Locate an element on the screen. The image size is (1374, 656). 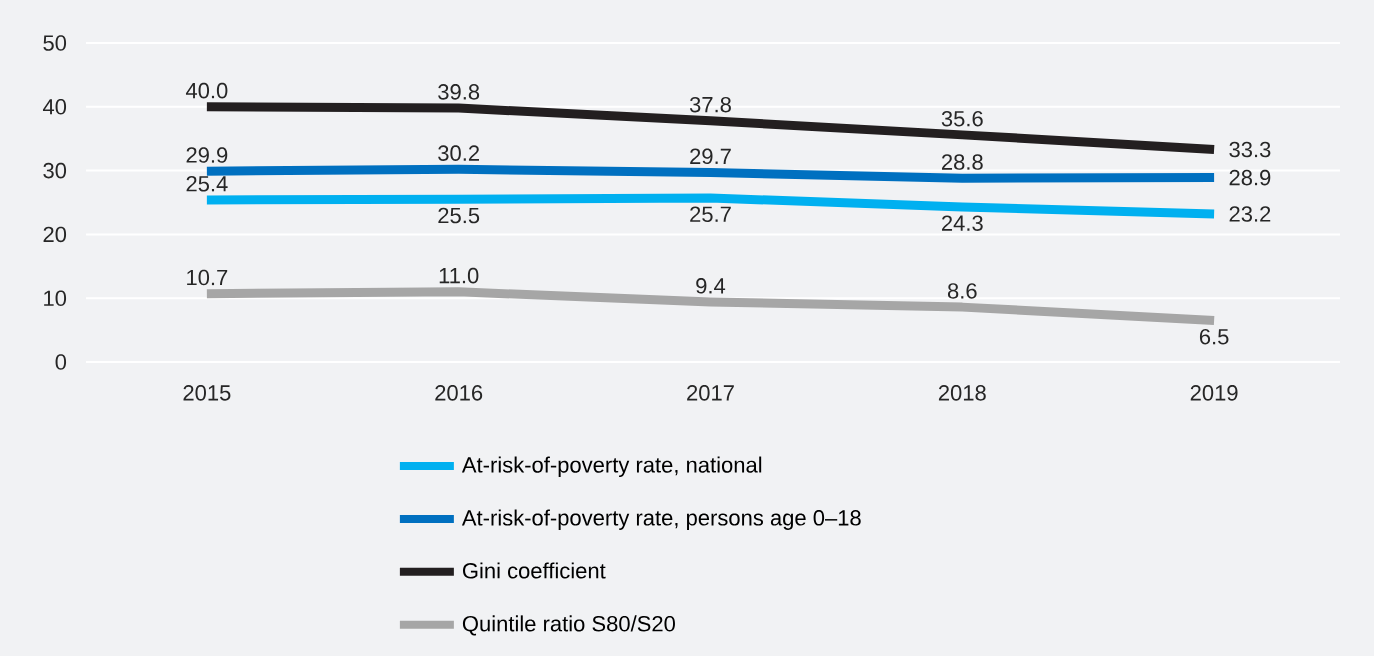
data-label: 40.0 is located at coordinates (206, 90).